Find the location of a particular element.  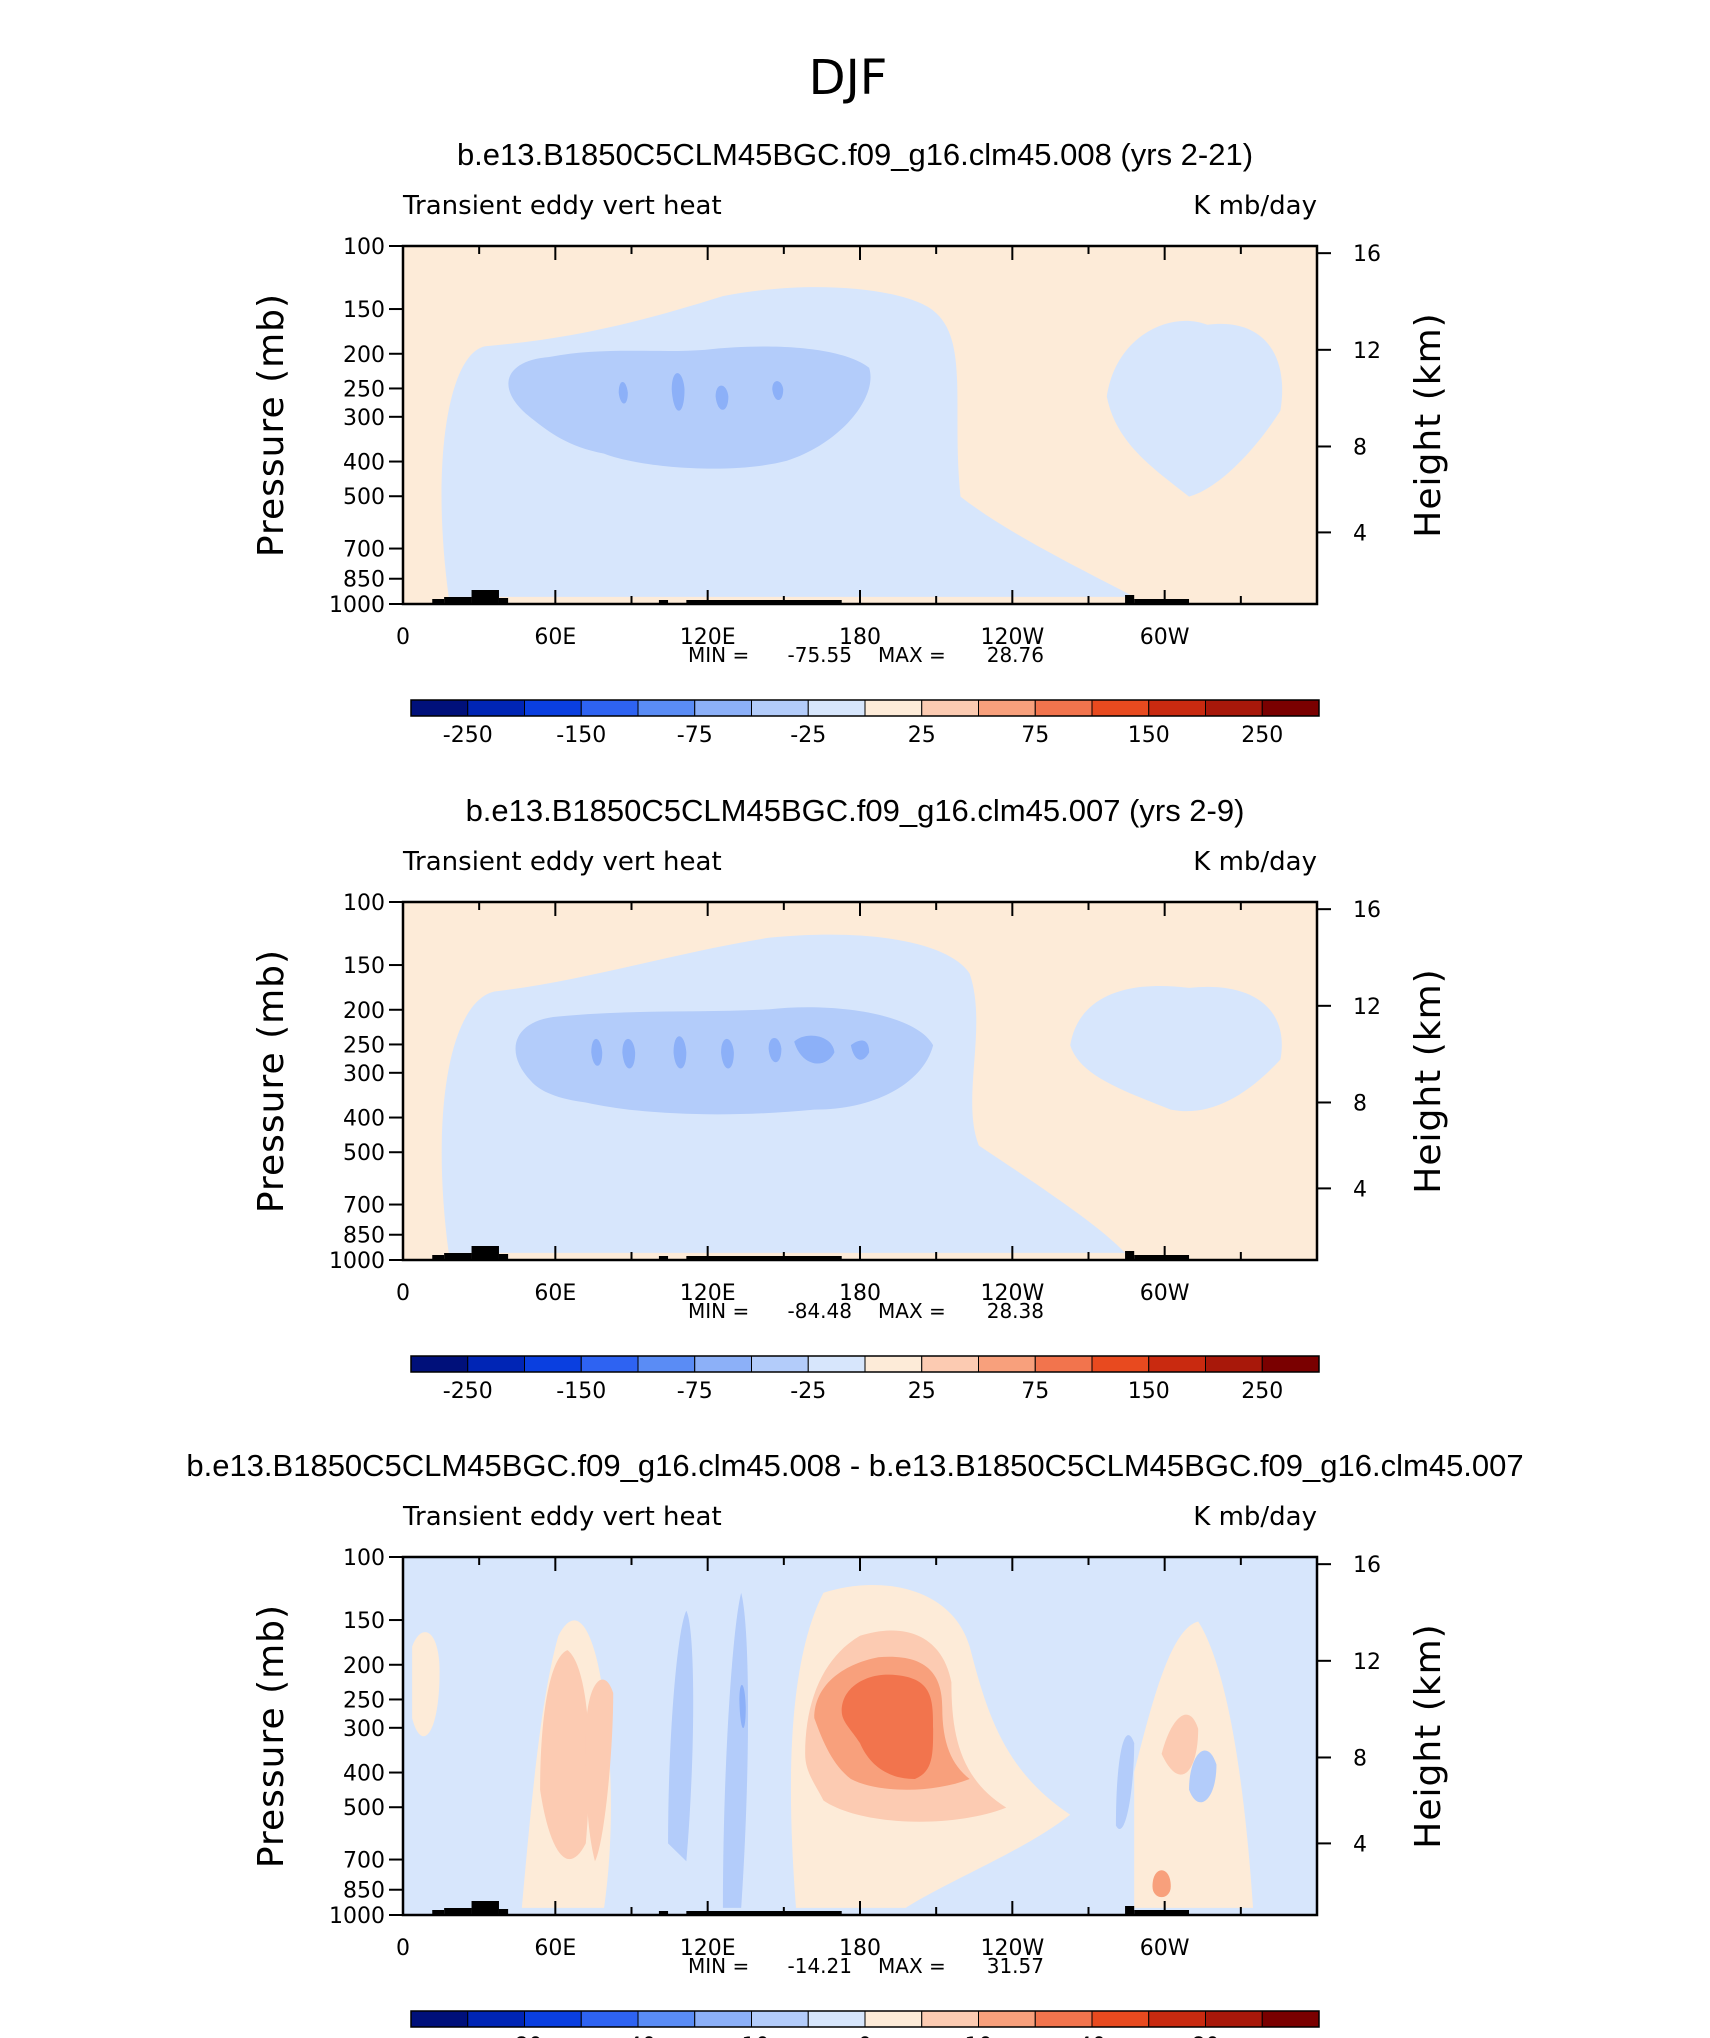

y2-axis-label: Height (km) is located at coordinates (1428, 1735).